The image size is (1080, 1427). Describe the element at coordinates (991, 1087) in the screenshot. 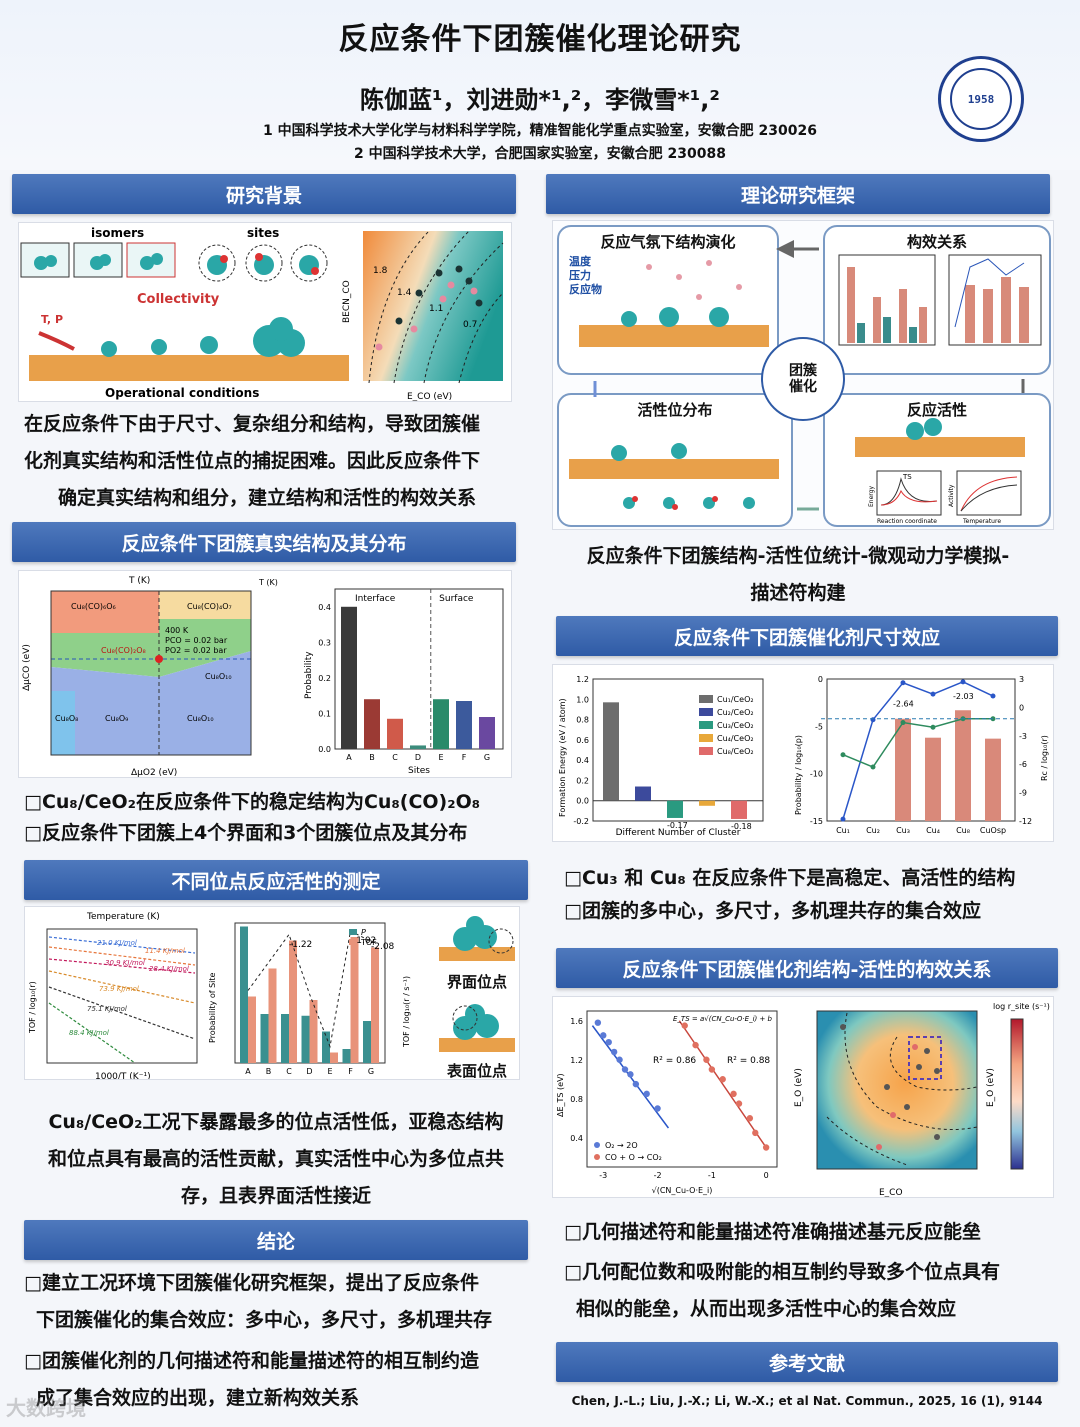

I see `map-ylabel-right: E_O (eV)` at that location.